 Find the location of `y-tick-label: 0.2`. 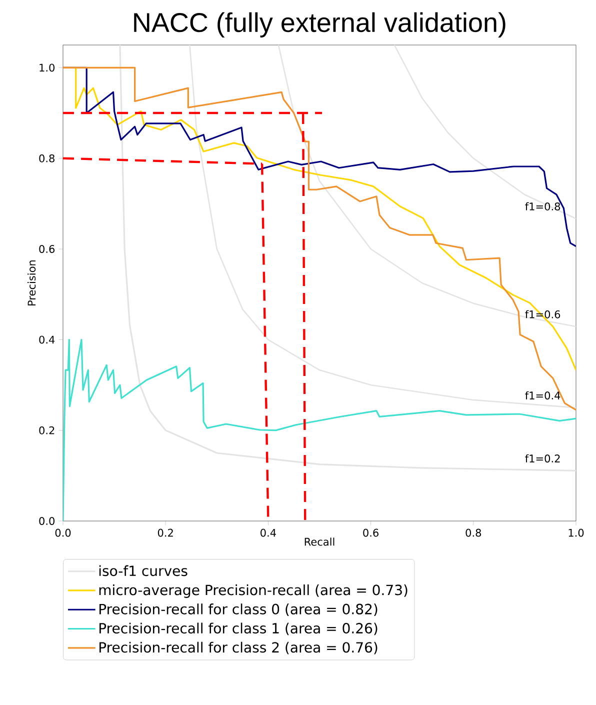

y-tick-label: 0.2 is located at coordinates (46, 430).